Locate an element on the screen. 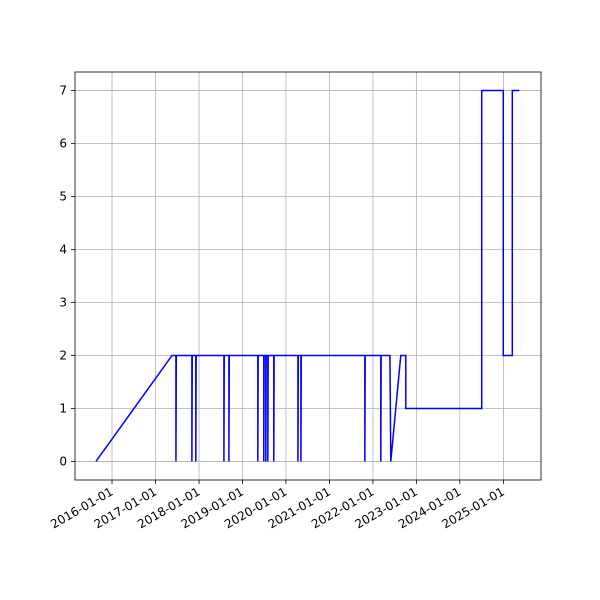 This screenshot has height=600, width=600. y-tick-label: 1 is located at coordinates (63, 408).